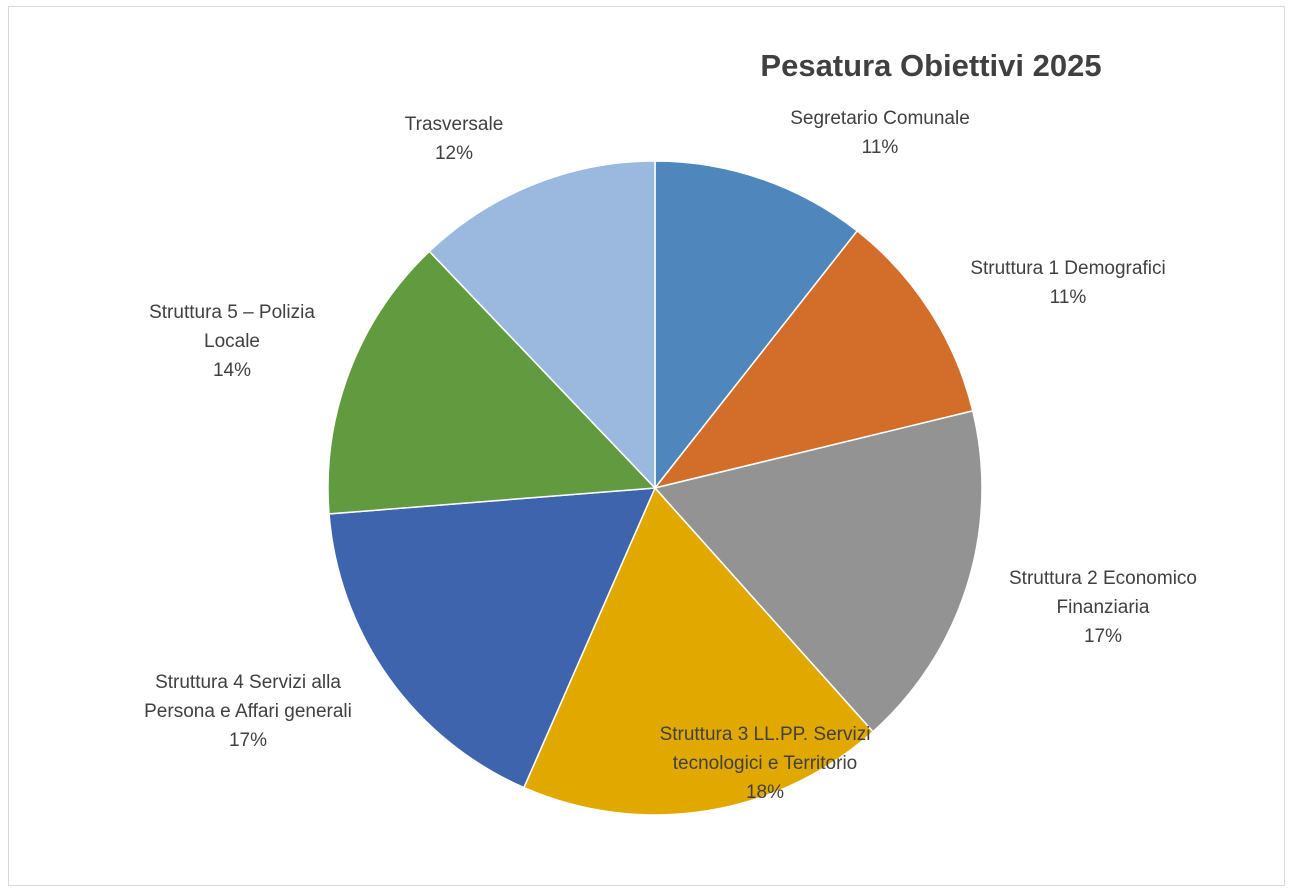 The width and height of the screenshot is (1293, 888). I want to click on slice-label-3: Struttura 2 Economico Finanziaria 17%, so click(1103, 607).